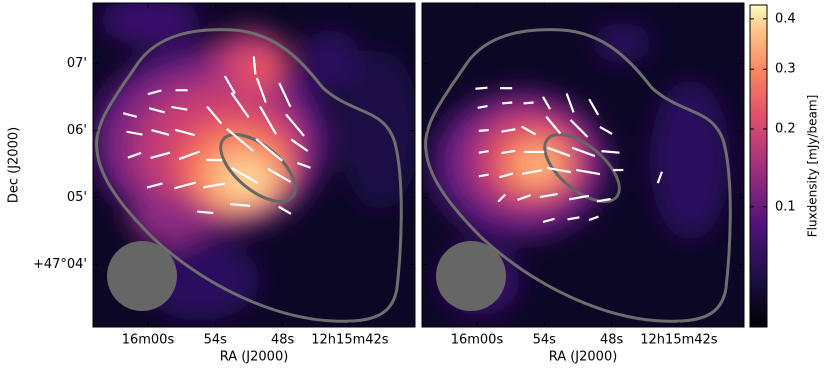 This screenshot has width=830, height=370. What do you see at coordinates (77, 197) in the screenshot?
I see `y-tick-label: 05'` at bounding box center [77, 197].